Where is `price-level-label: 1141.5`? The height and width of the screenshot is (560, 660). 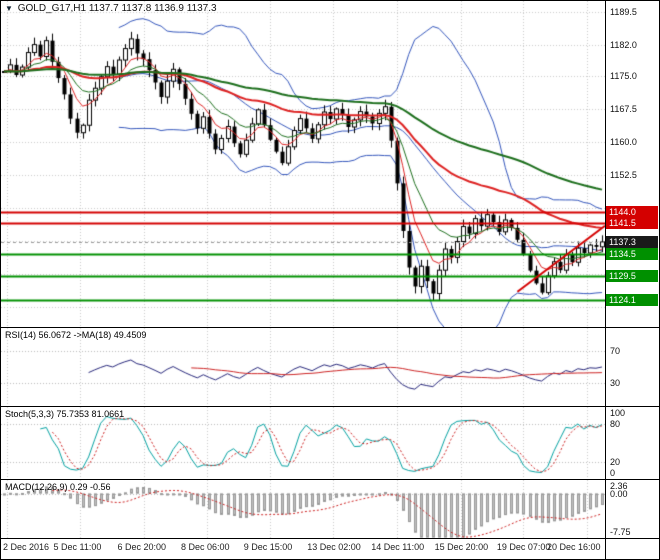 price-level-label: 1141.5 is located at coordinates (632, 223).